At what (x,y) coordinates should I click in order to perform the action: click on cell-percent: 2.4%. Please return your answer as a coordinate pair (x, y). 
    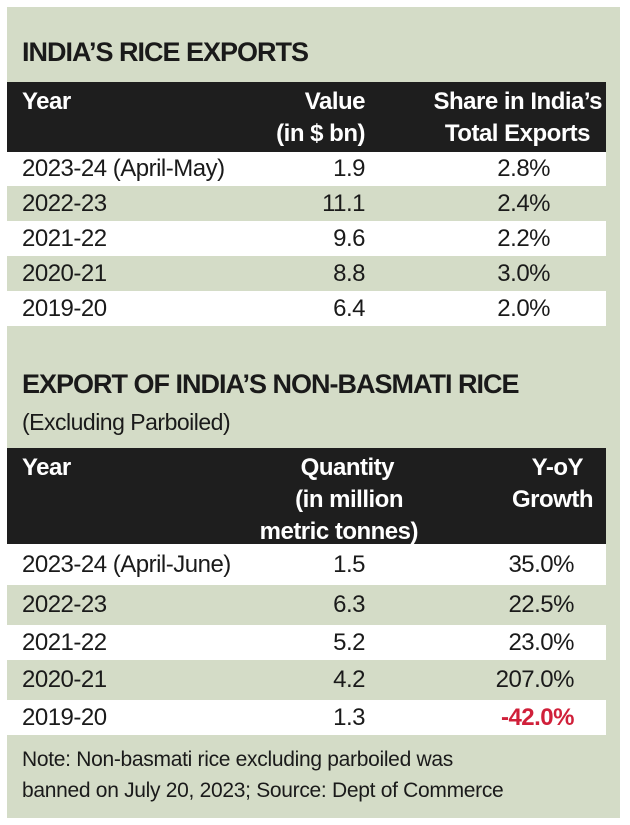
    Looking at the image, I should click on (523, 203).